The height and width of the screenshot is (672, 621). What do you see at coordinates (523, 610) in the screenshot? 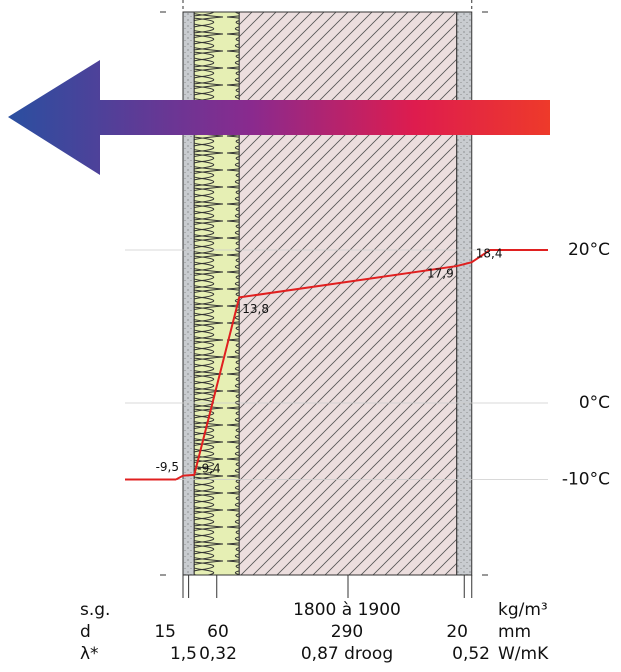
I see `unit-label: kg/m³` at bounding box center [523, 610].